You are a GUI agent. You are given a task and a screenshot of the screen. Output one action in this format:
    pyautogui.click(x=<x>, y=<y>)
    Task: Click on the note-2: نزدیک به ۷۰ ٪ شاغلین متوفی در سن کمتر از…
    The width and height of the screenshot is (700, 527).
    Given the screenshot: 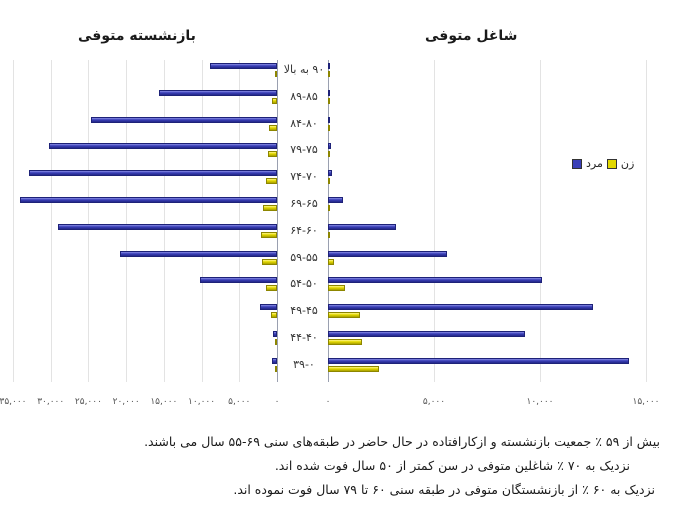 What is the action you would take?
    pyautogui.click(x=452, y=465)
    